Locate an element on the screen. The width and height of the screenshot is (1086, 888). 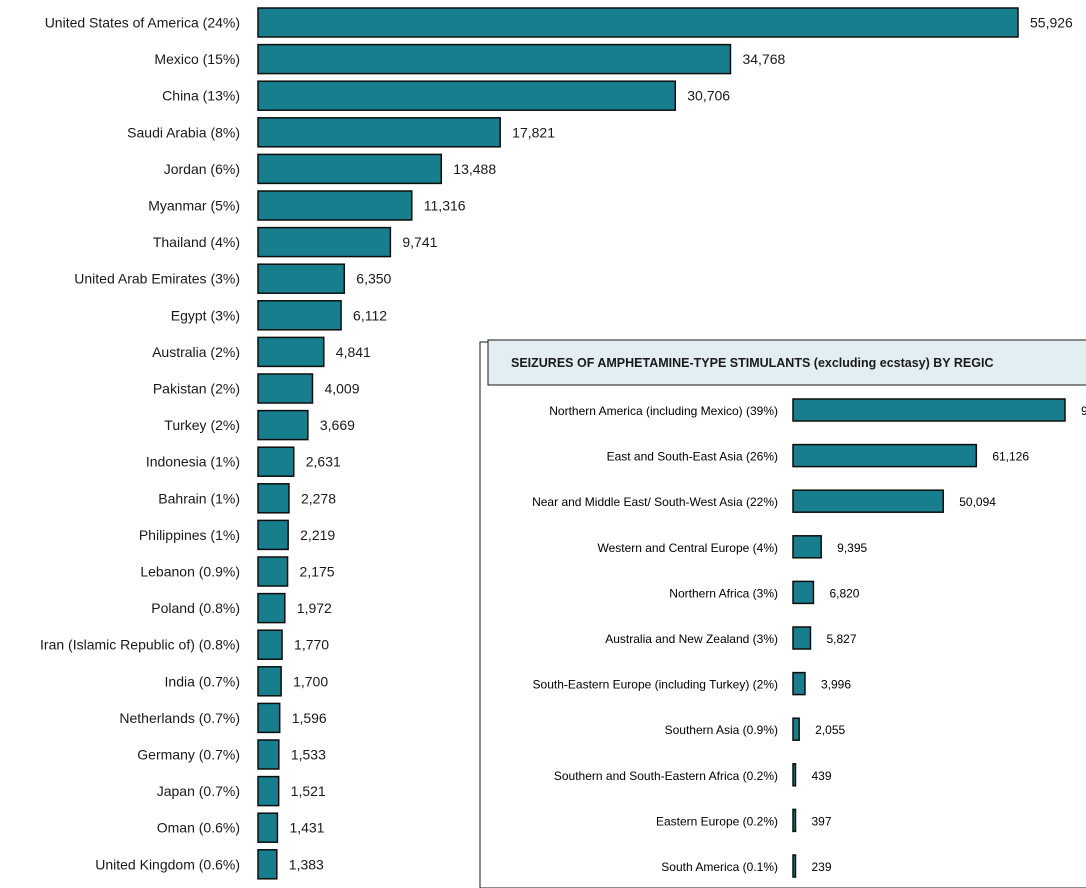
category-label: East and South-East Asia (26%) is located at coordinates (692, 457).